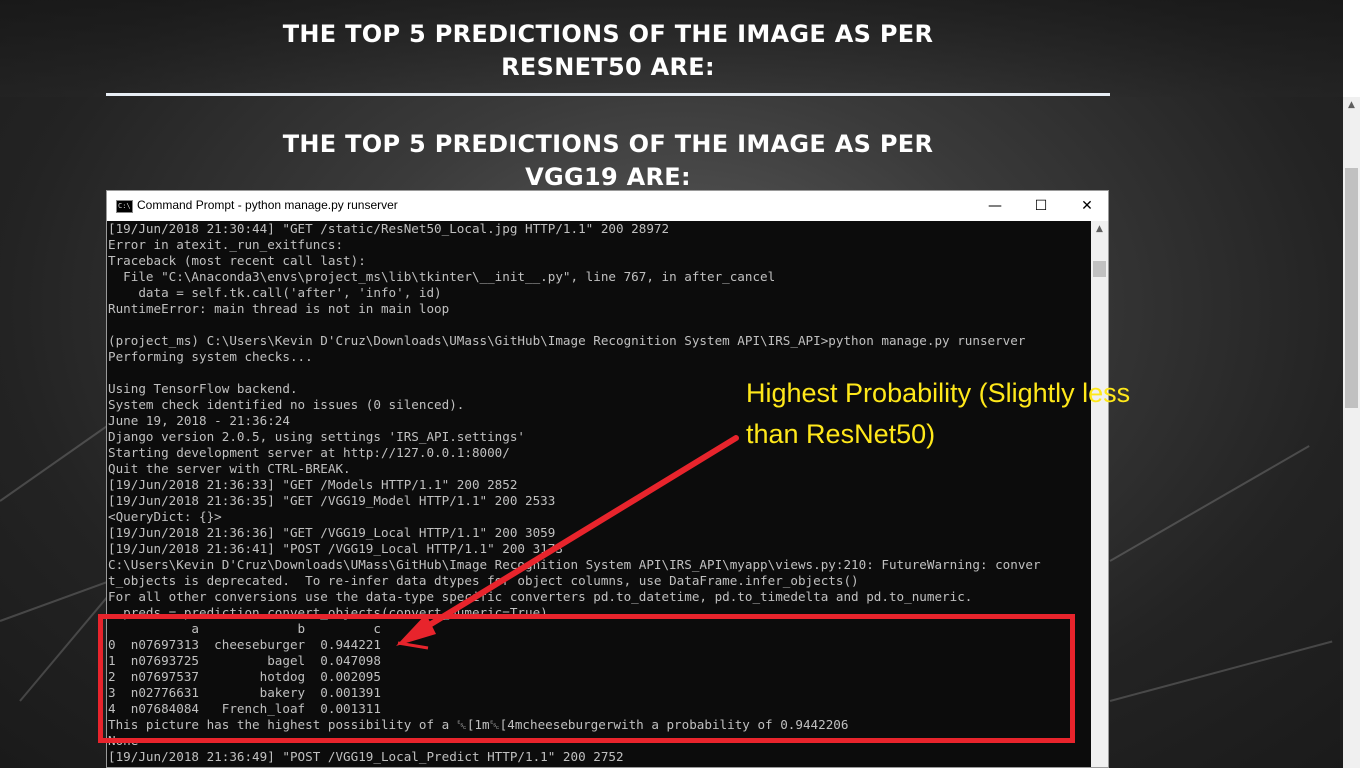 Image resolution: width=1360 pixels, height=768 pixels. Describe the element at coordinates (1099, 269) in the screenshot. I see `console-scroll-thumb` at that location.